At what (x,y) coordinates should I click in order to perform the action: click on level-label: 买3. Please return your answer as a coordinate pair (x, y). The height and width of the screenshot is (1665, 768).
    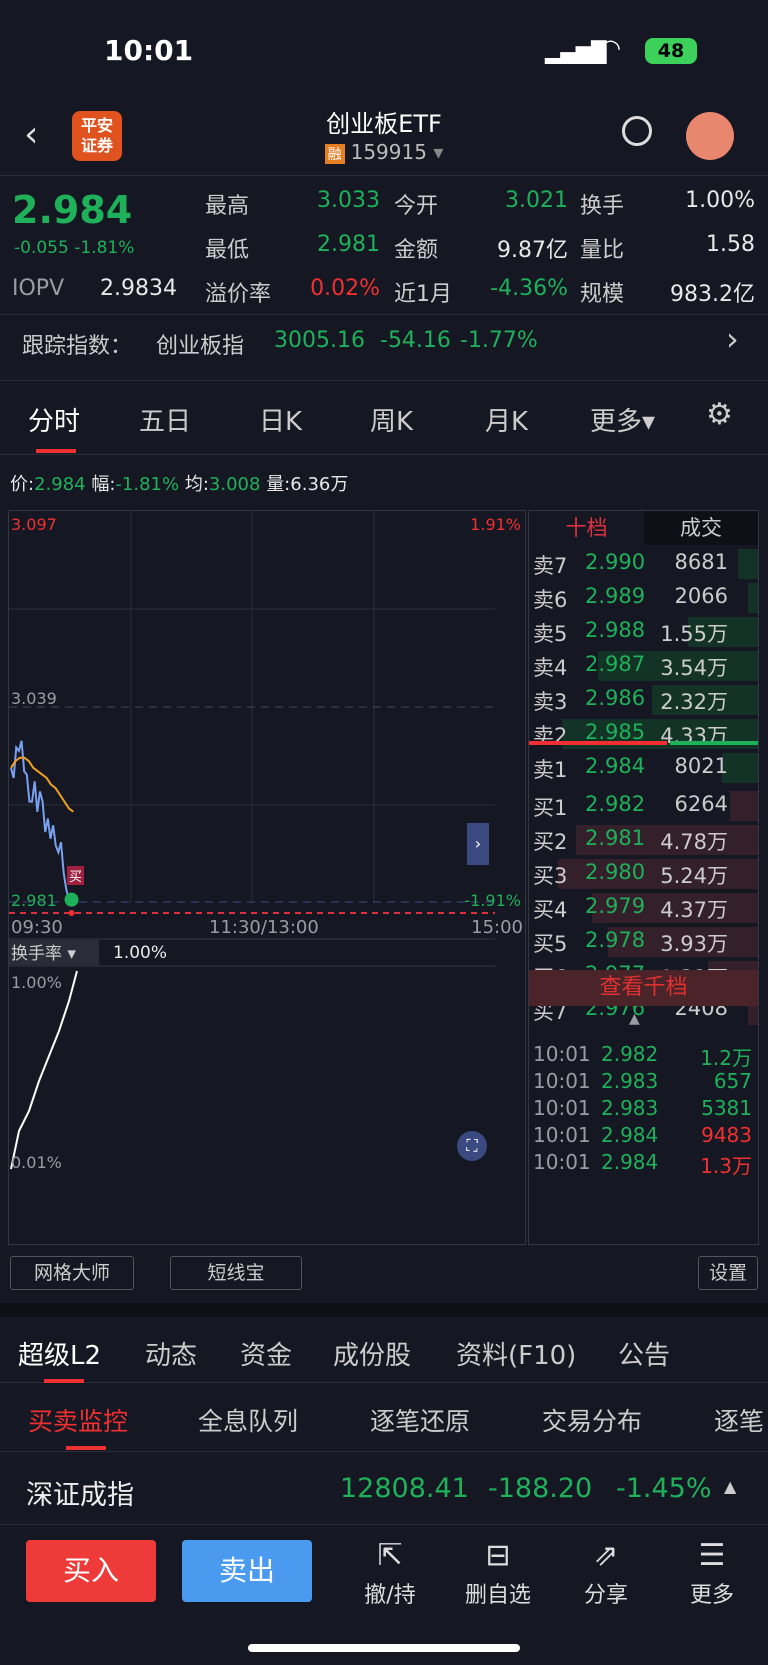
    Looking at the image, I should click on (550, 876).